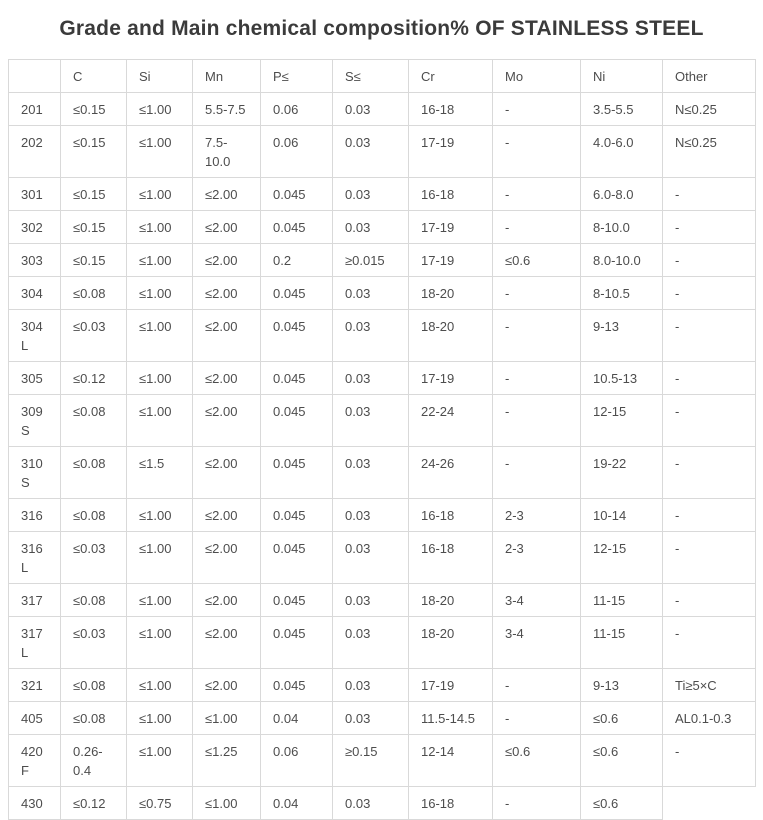 The width and height of the screenshot is (763, 820). I want to click on column-header-p: P≤, so click(296, 76).